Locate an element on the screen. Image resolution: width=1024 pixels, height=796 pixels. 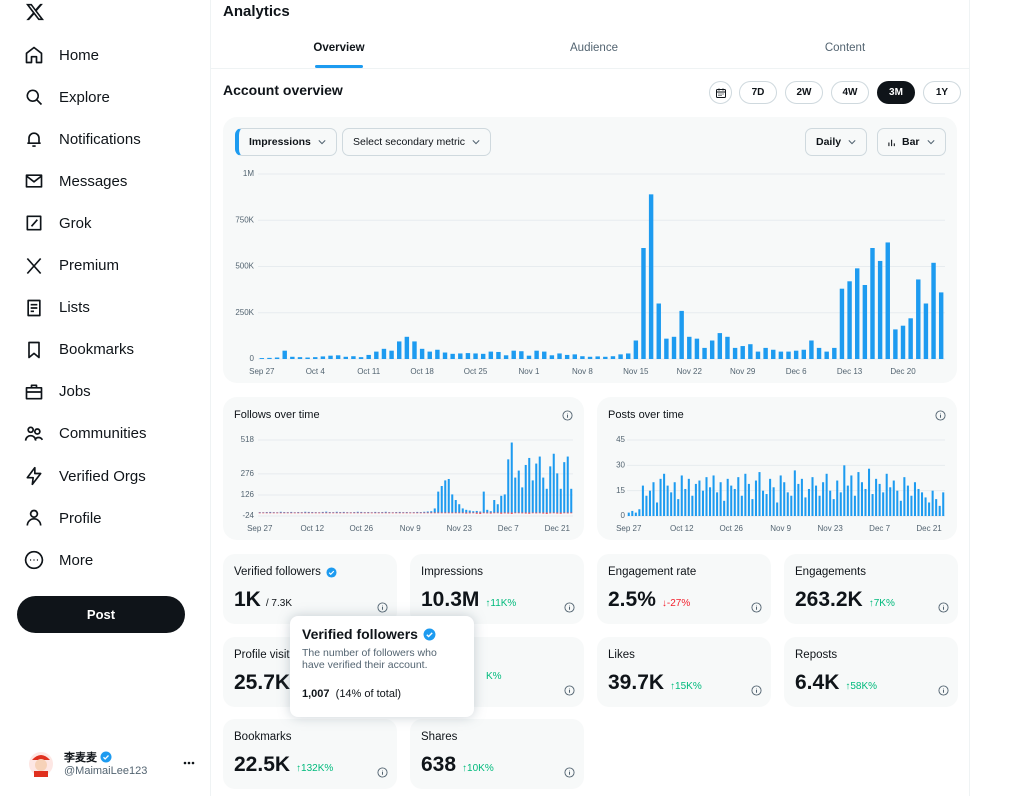
more-dots is located at coordinates (189, 763).